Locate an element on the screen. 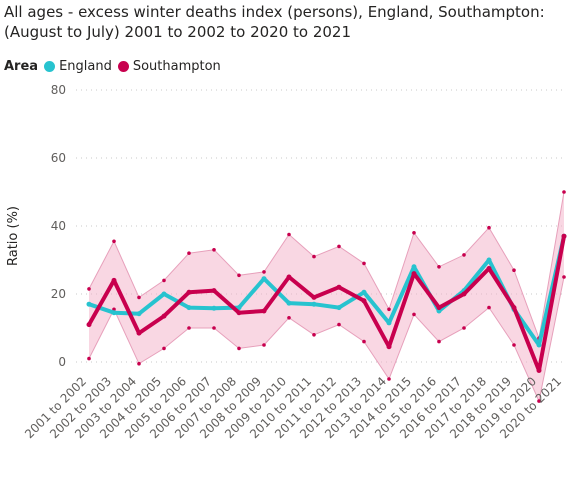 This screenshot has width=569, height=501. y-tick-label: 60 is located at coordinates (58, 158).